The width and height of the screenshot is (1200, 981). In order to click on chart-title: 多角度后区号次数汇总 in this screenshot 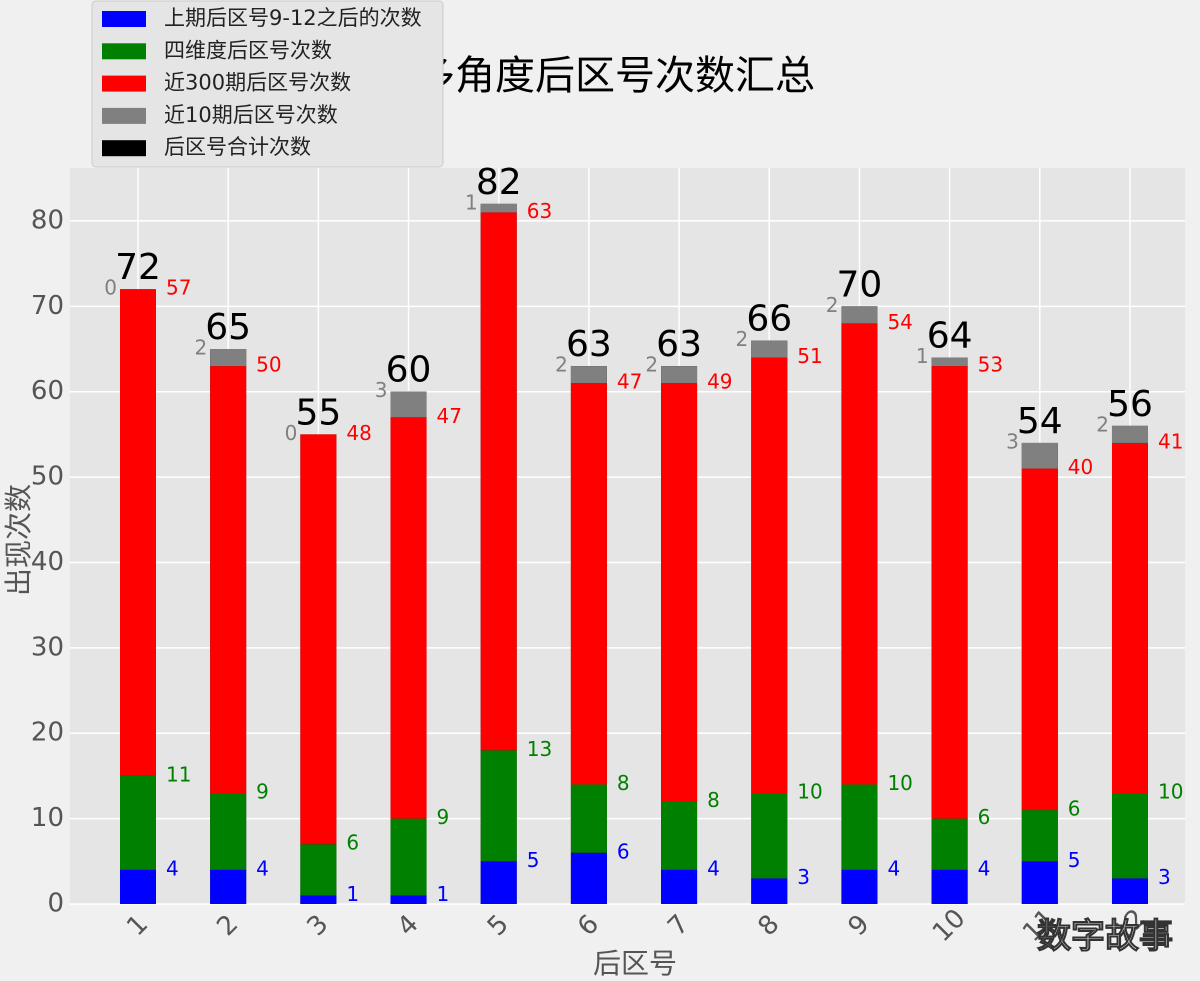, I will do `click(615, 76)`.